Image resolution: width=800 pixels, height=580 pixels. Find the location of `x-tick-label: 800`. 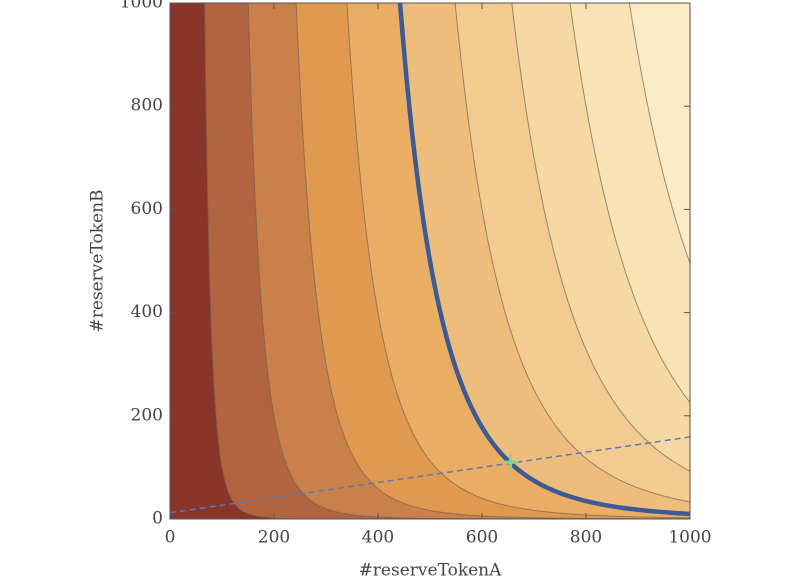

x-tick-label: 800 is located at coordinates (586, 538).